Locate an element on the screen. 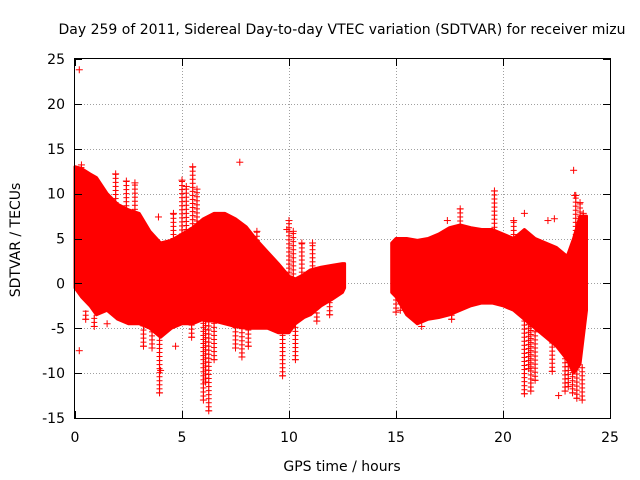  y-tick-label: 0 is located at coordinates (60, 284).